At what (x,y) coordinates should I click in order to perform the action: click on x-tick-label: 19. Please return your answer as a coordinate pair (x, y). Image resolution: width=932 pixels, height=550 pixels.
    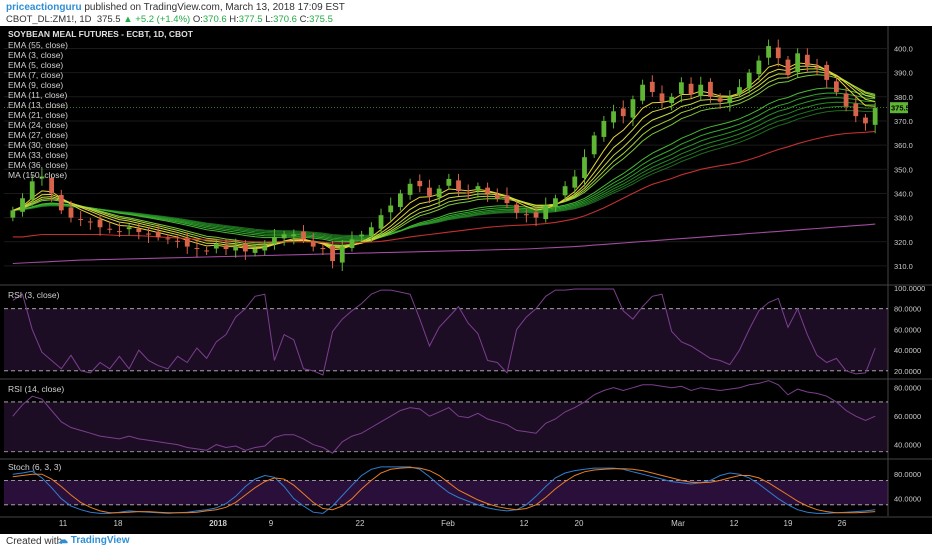
    Looking at the image, I should click on (788, 523).